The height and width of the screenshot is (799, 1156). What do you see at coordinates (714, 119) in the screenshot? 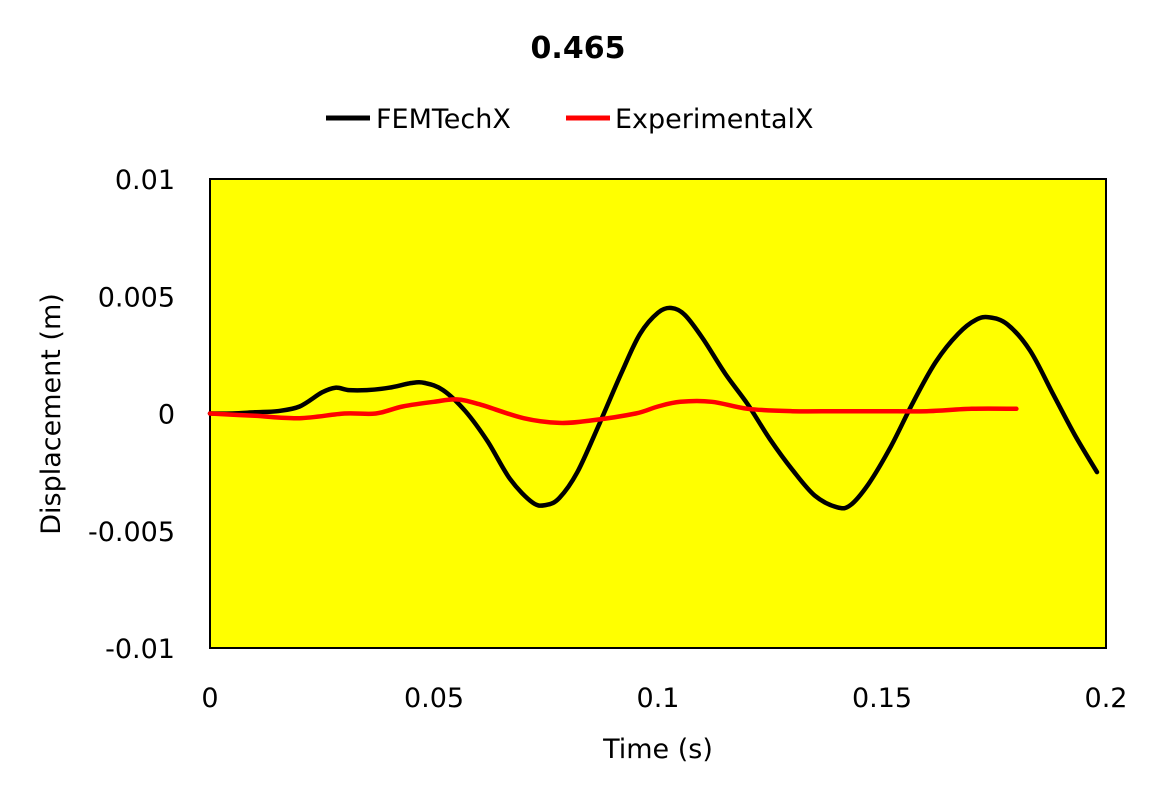
I see `legend-label-experimentalx: ExperimentalX` at bounding box center [714, 119].